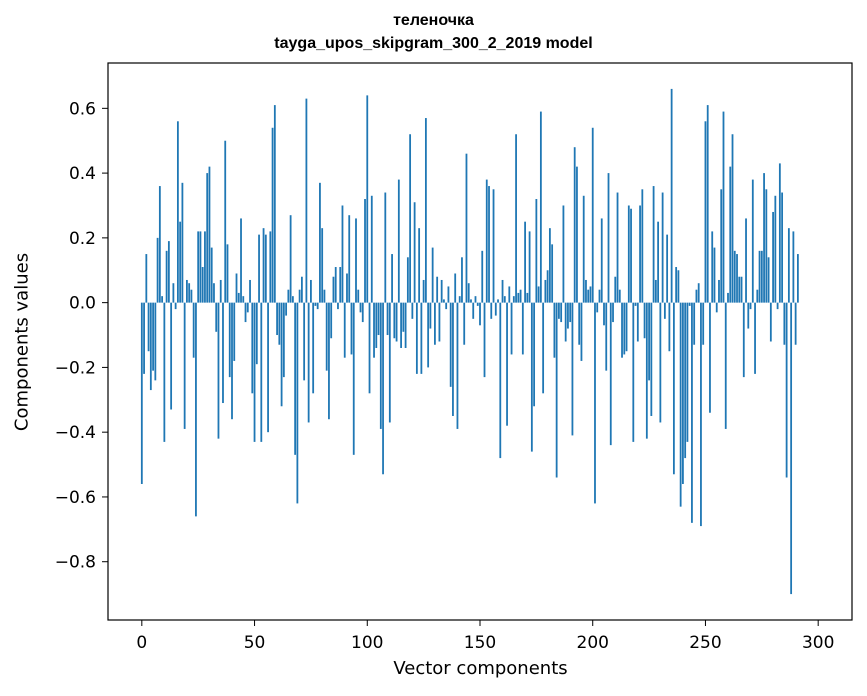  I want to click on y-tick-label: −0.4, so click(75, 433).